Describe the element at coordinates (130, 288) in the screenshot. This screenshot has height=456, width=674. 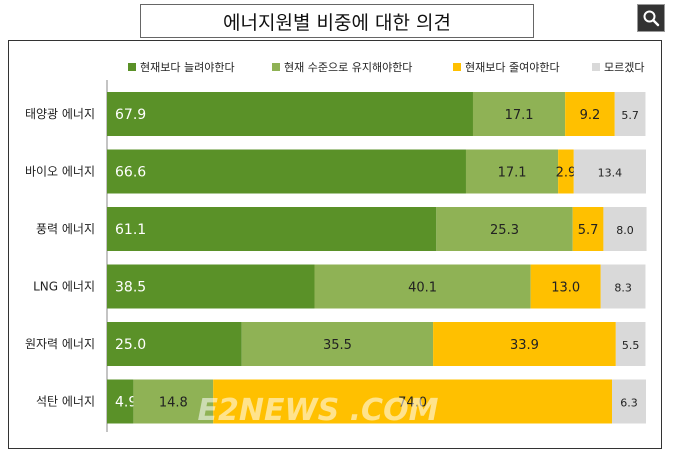
I see `data-label: 38.5` at that location.